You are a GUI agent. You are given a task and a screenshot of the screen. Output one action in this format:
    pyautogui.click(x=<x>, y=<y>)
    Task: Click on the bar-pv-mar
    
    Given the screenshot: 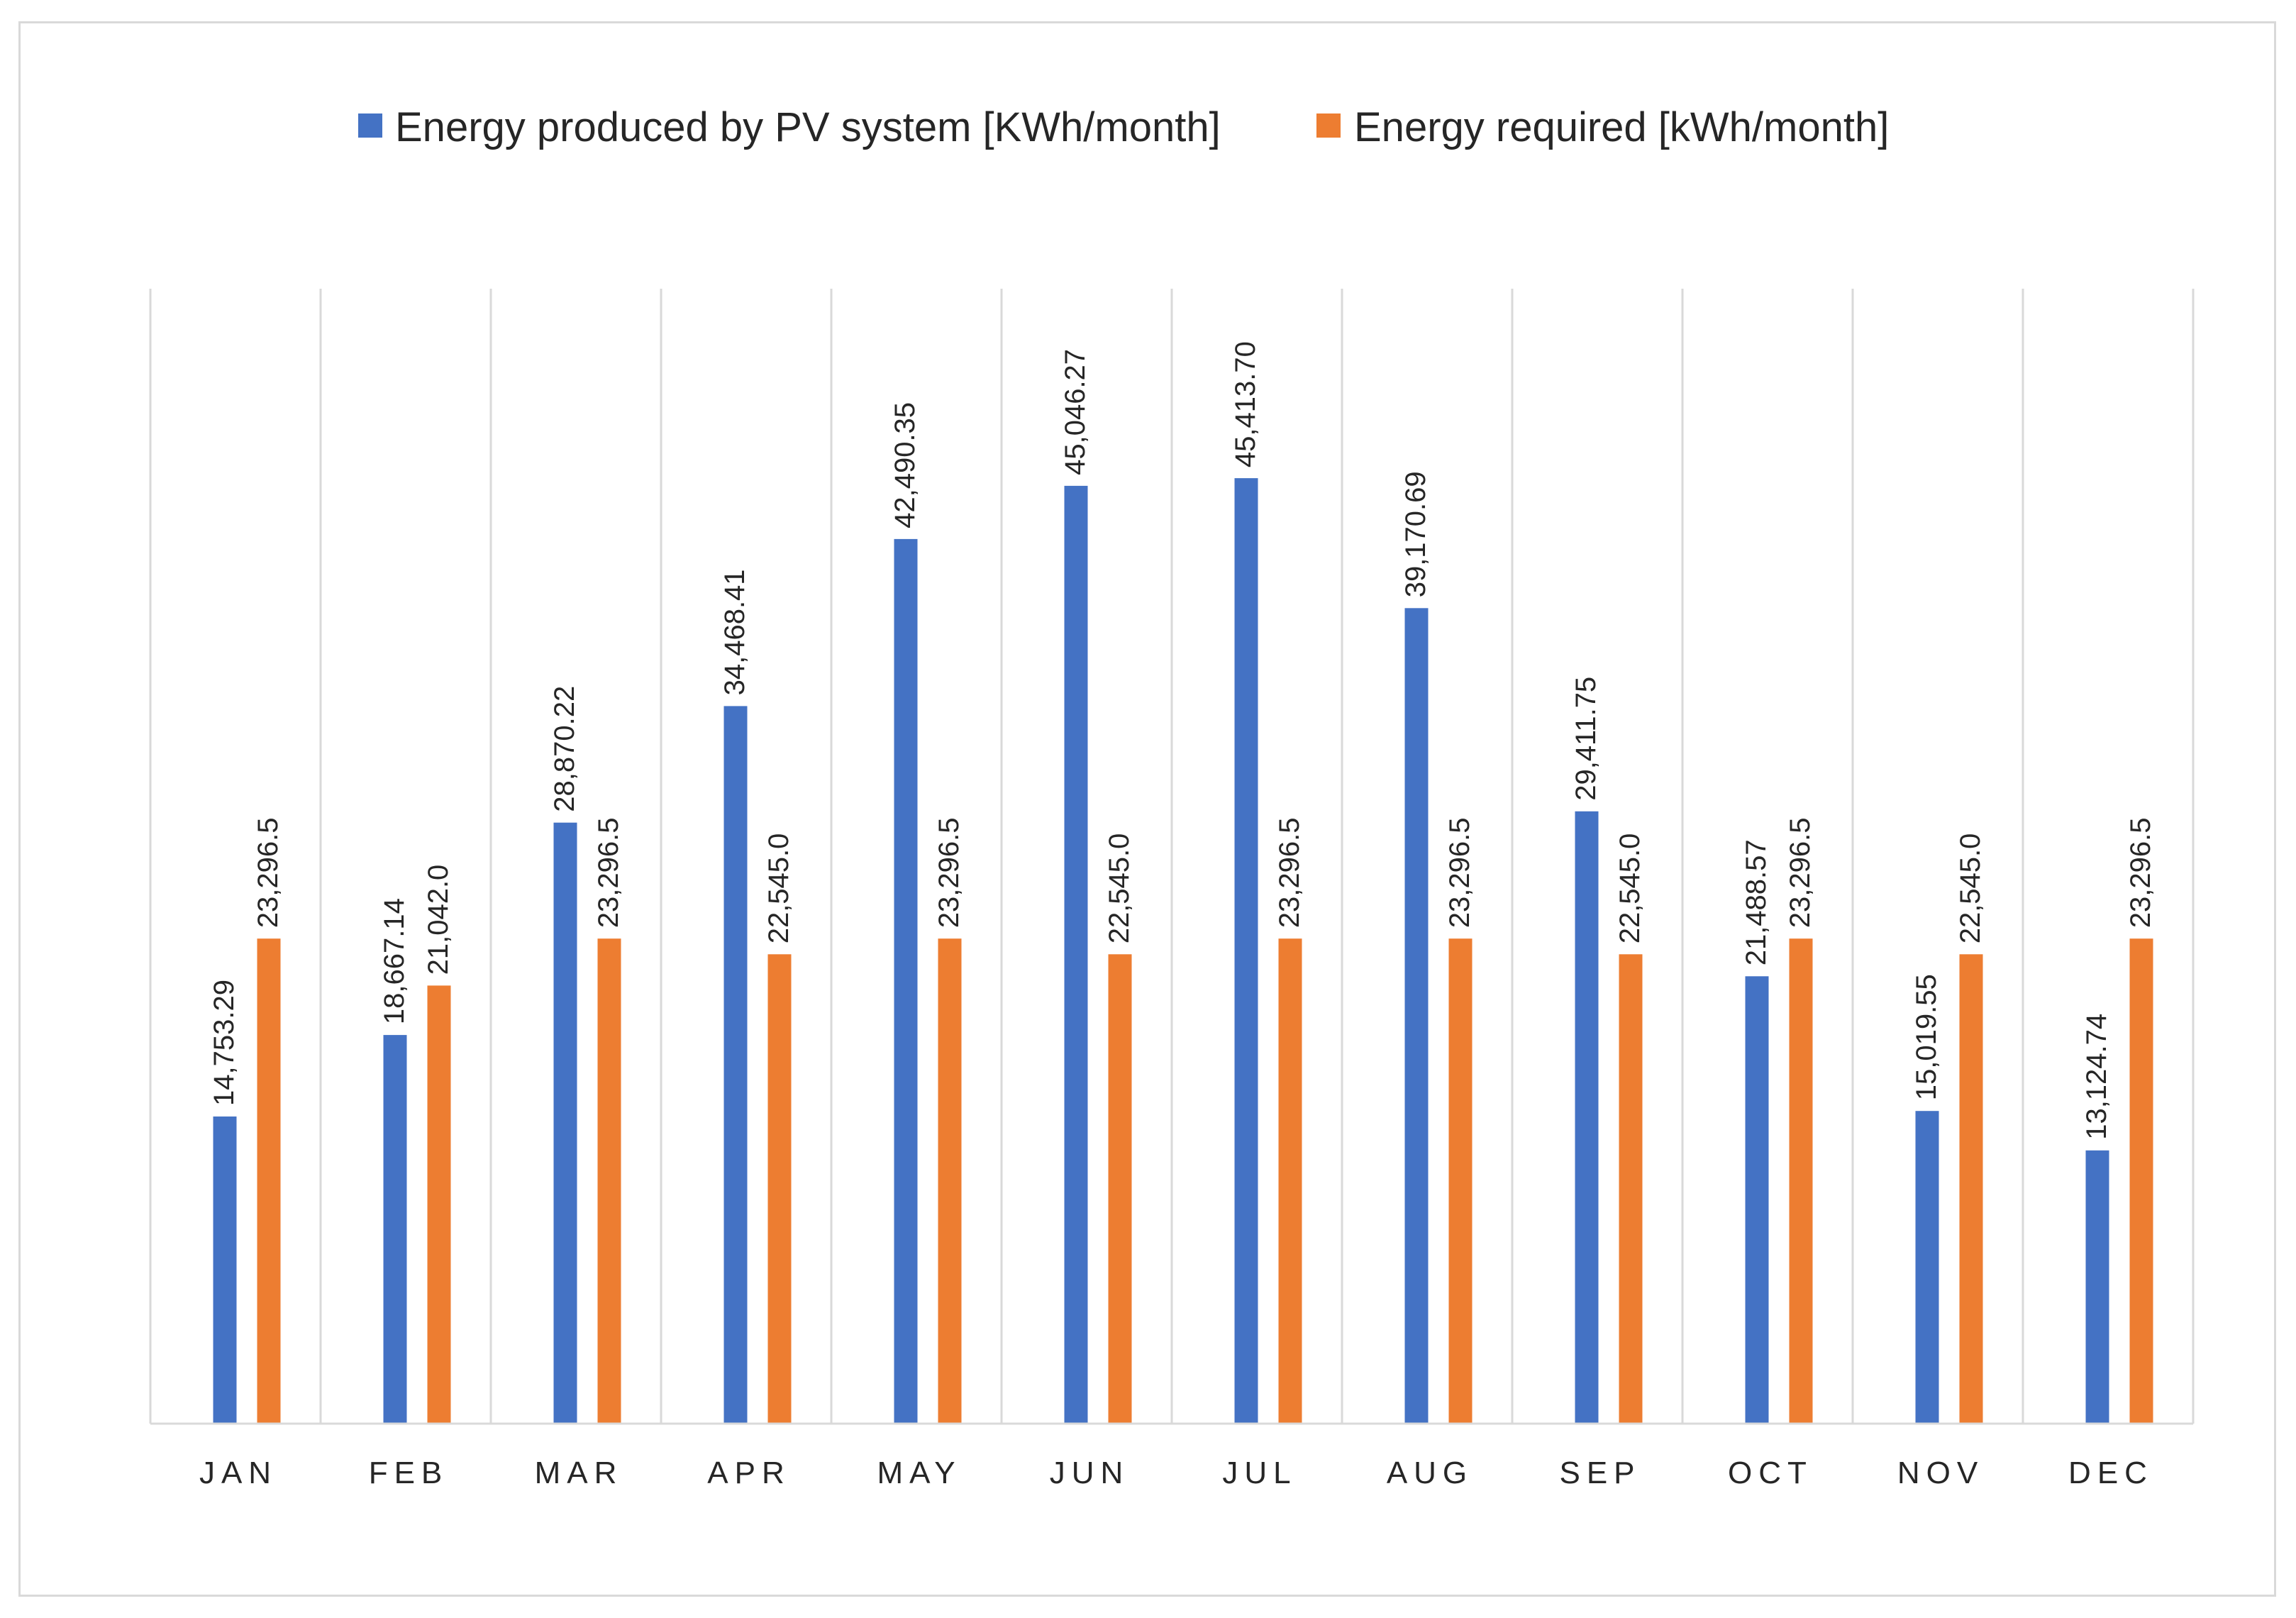 What is the action you would take?
    pyautogui.click(x=565, y=1123)
    